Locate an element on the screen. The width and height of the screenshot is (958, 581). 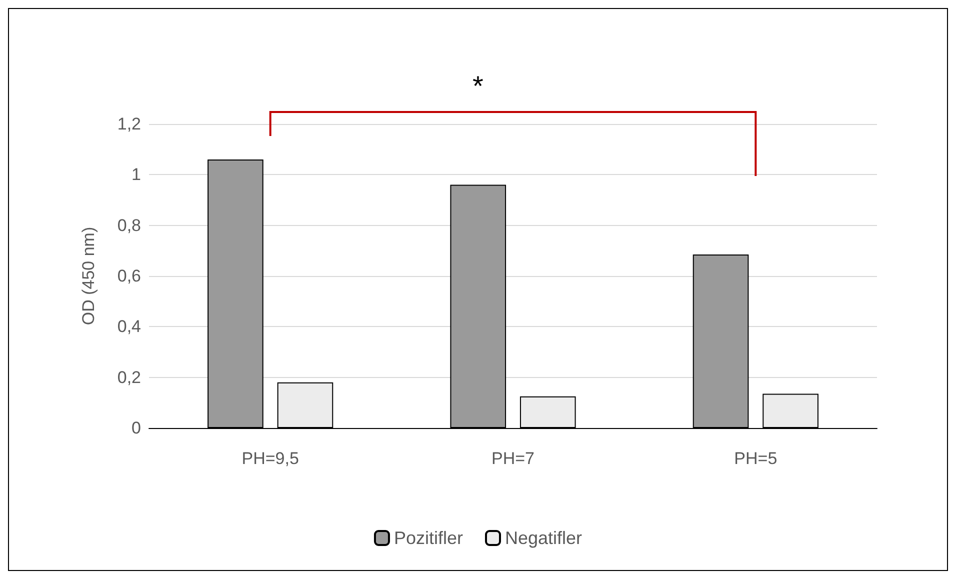
y-tick-label: 1,2 is located at coordinates (129, 124).